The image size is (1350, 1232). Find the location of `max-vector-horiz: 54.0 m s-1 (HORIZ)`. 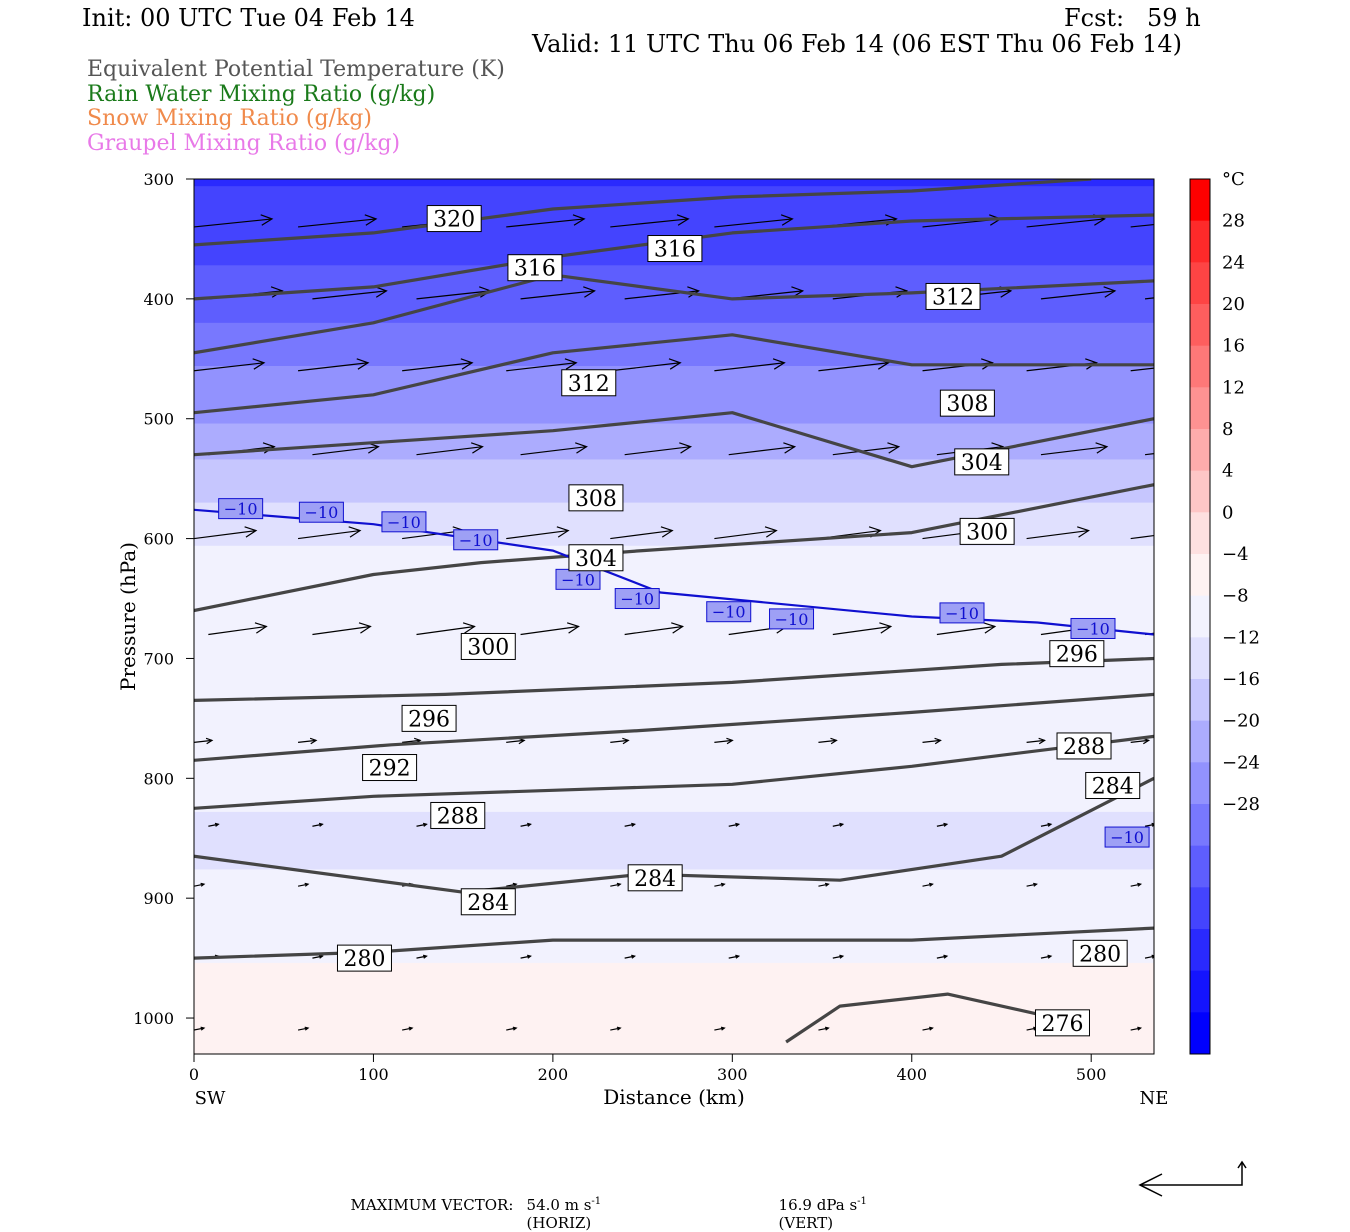

max-vector-horiz: 54.0 m s-1 (HORIZ) is located at coordinates (559, 1205).